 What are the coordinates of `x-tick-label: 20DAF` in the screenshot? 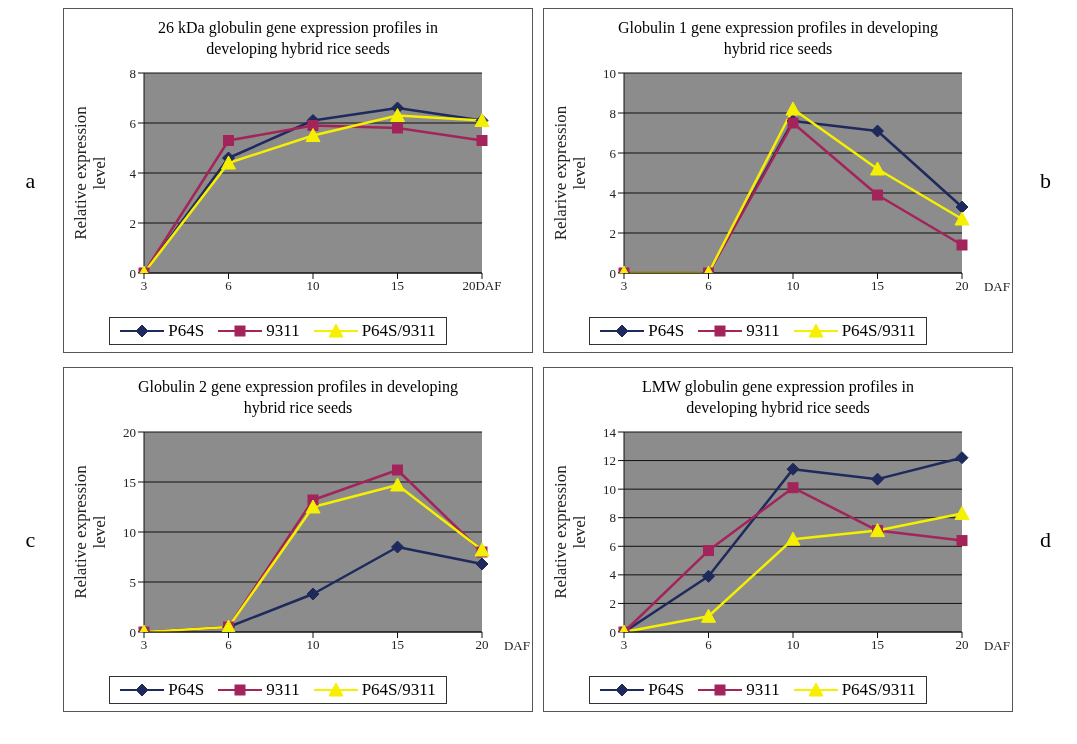 It's located at (482, 286).